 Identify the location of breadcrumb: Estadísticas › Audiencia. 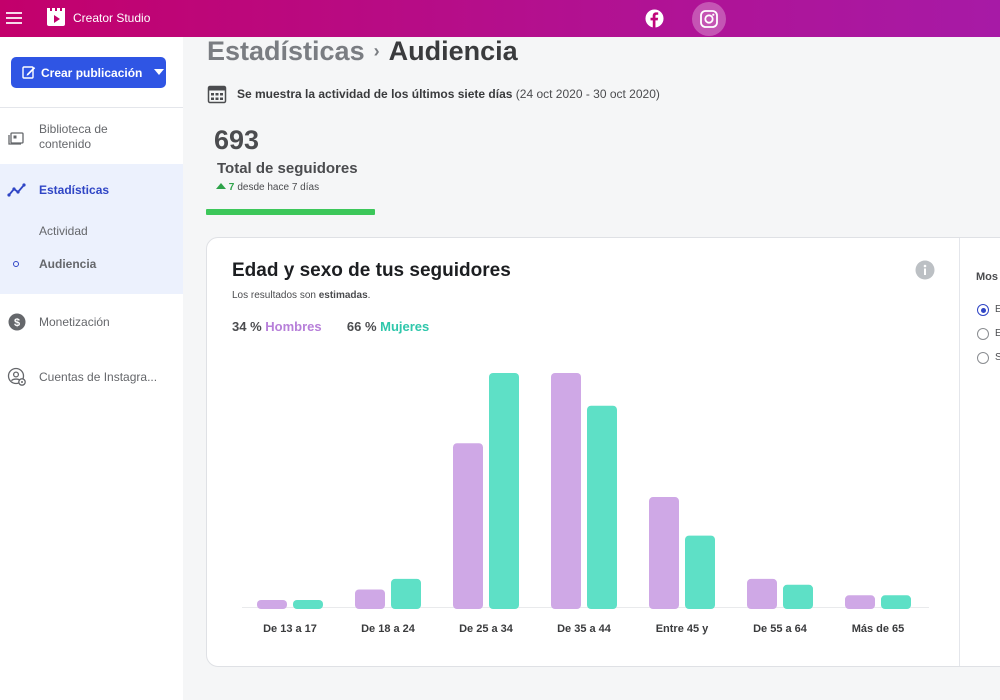
(362, 51).